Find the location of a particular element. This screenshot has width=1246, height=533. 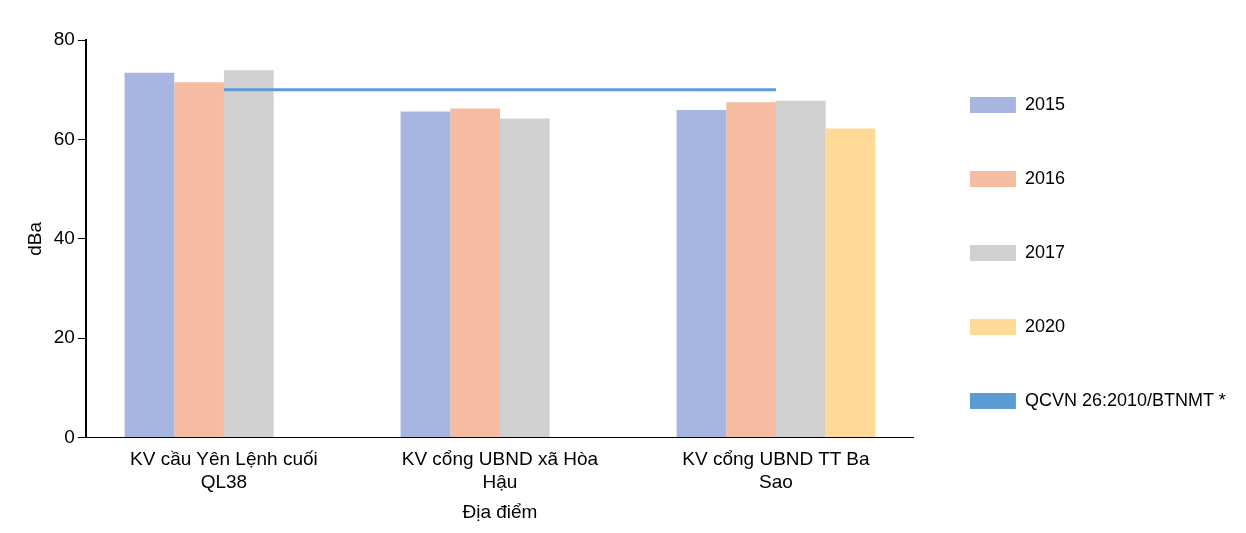

legend-label: 2015 is located at coordinates (1044, 103).